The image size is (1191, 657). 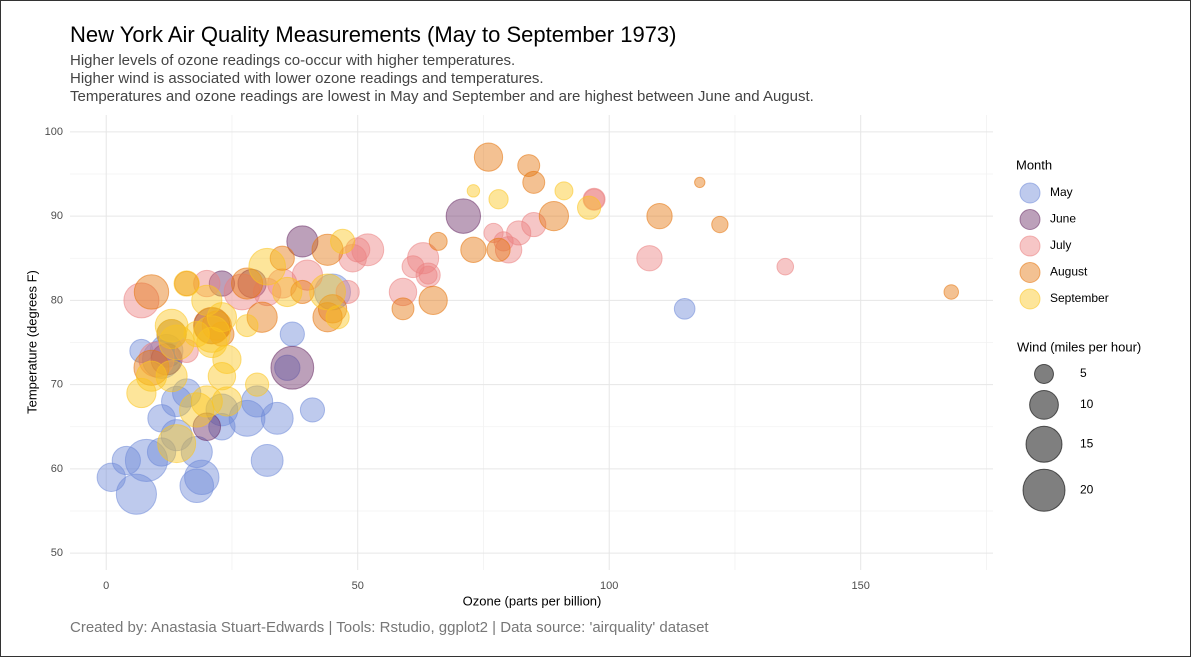 I want to click on x-tick-label: 150, so click(x=861, y=586).